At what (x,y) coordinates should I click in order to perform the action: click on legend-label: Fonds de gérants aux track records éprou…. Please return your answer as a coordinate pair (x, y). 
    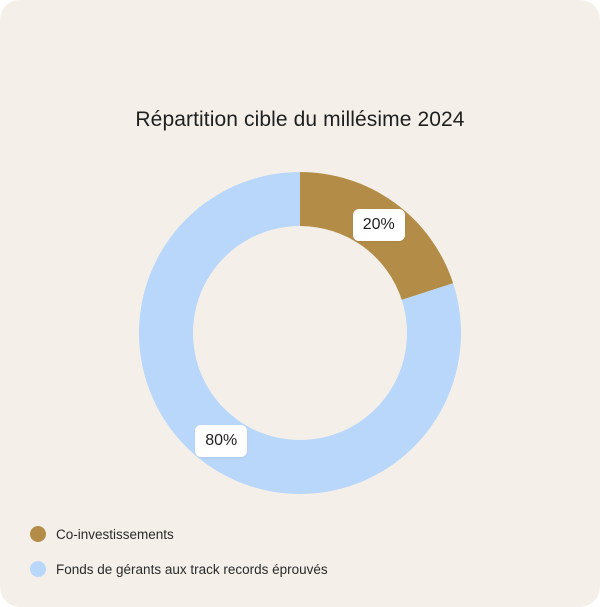
    Looking at the image, I should click on (192, 569).